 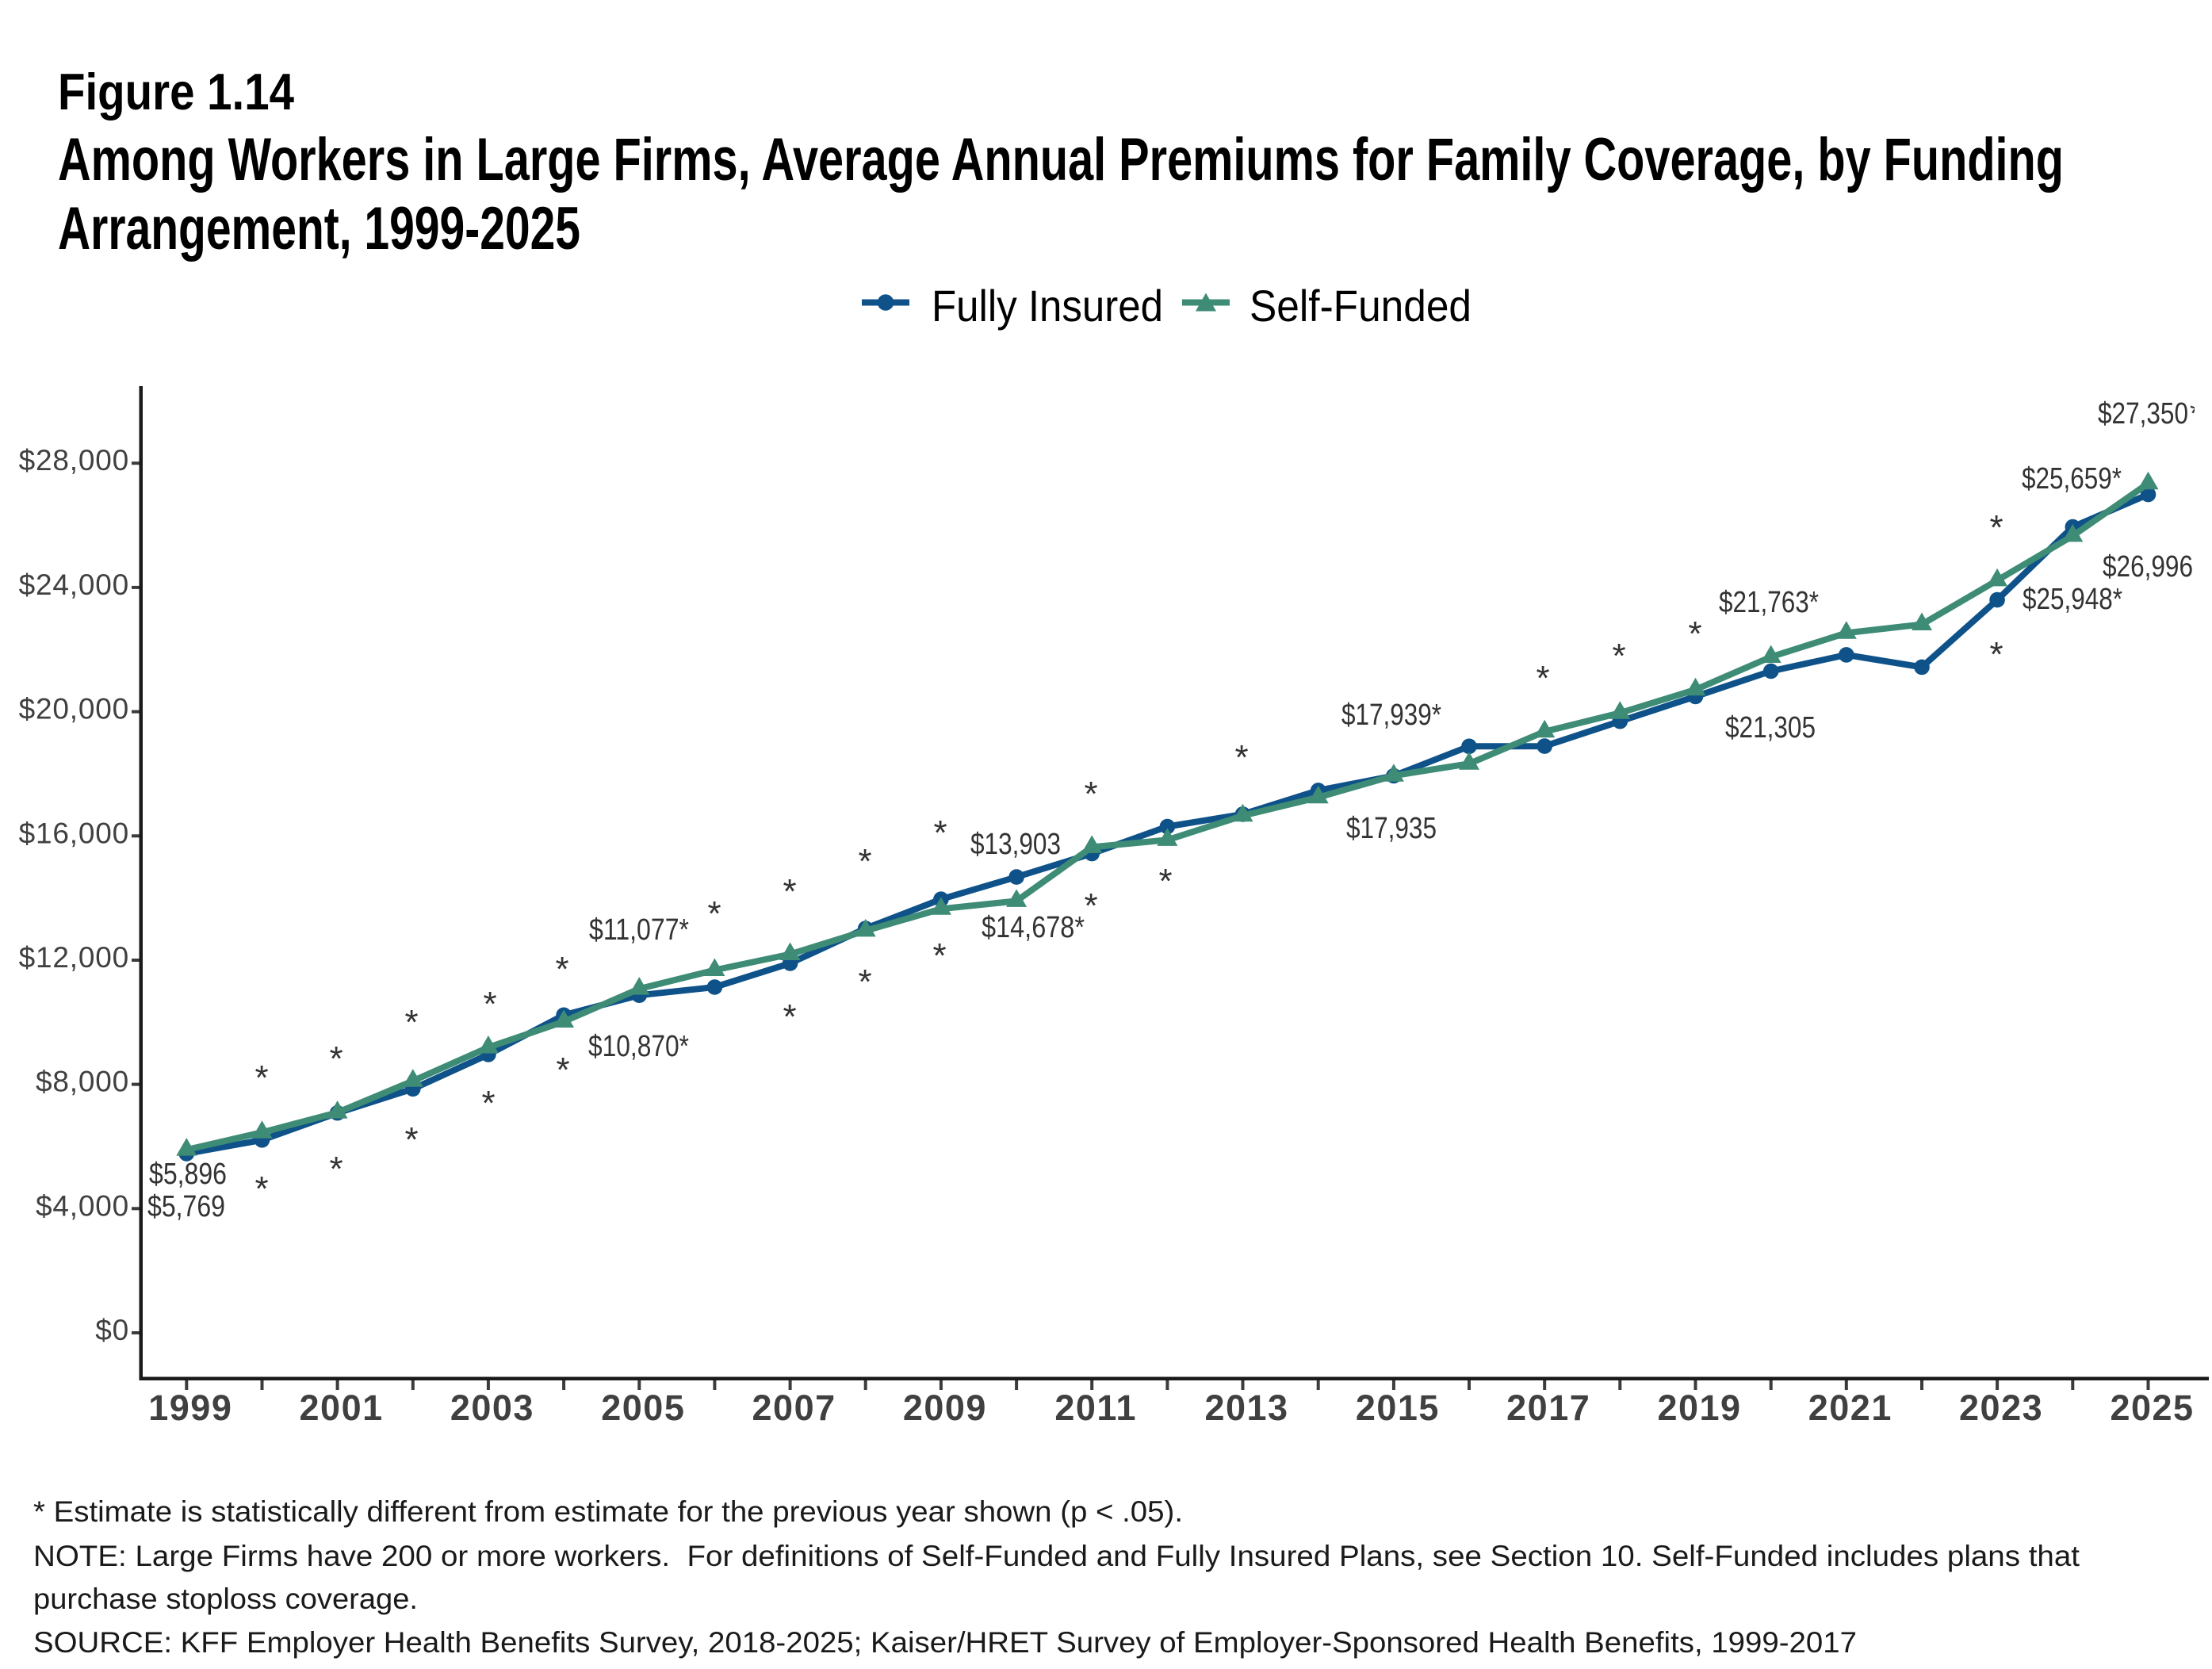 What do you see at coordinates (82, 1205) in the screenshot?
I see `svg-text: $4,000` at bounding box center [82, 1205].